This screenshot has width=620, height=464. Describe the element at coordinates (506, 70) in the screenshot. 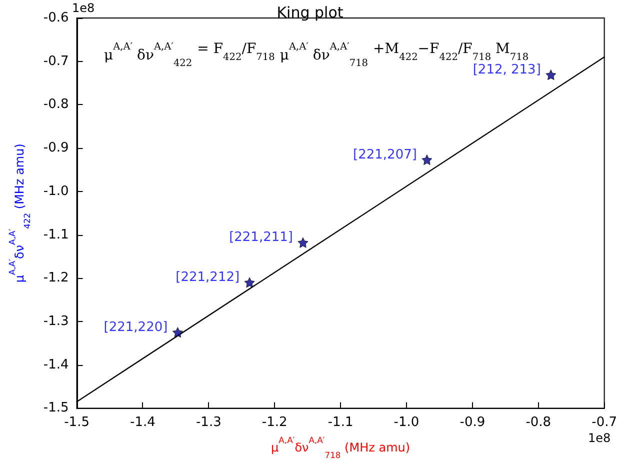

I see `annotation: [212, 213]` at that location.